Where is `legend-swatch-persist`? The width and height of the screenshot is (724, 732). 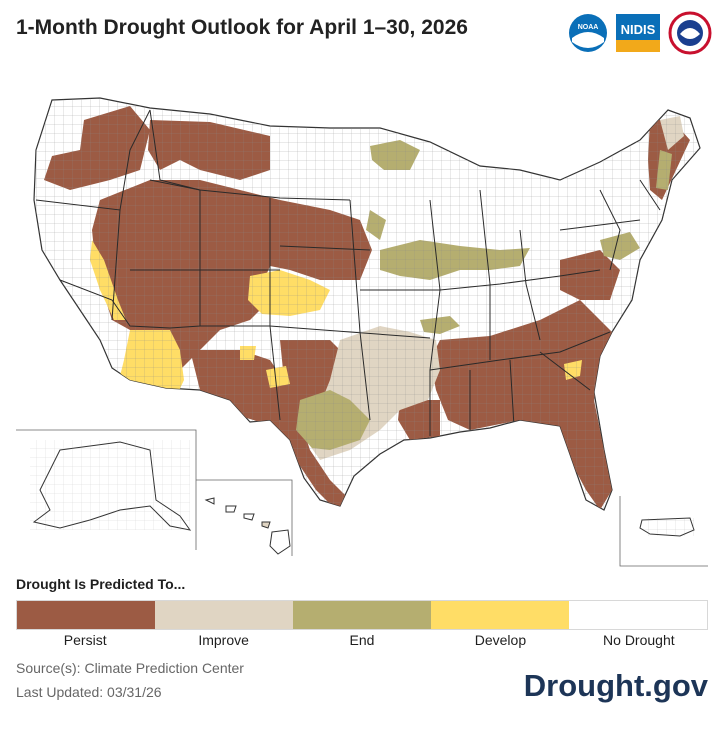 legend-swatch-persist is located at coordinates (86, 615).